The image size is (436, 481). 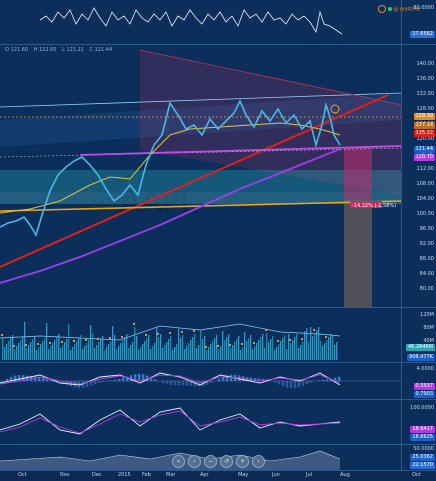 What do you see at coordinates (425, 133) in the screenshot?
I see `price-badge-3: 125.22` at bounding box center [425, 133].